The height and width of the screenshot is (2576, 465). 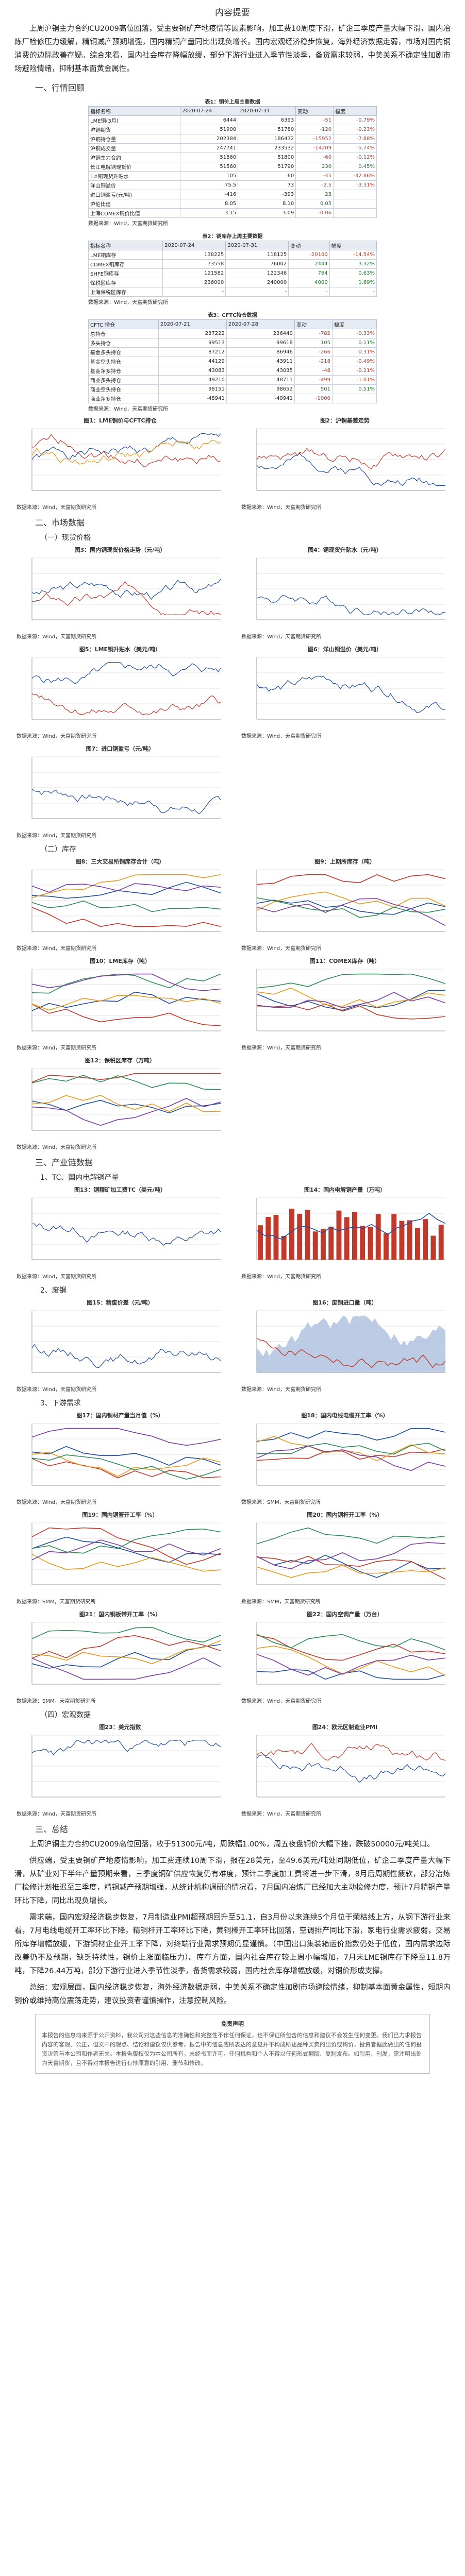 I want to click on chart-ac-output: 图22：国内空调产量（万台） 数据来源：Wind，天富期货研究所, so click(x=345, y=1657).